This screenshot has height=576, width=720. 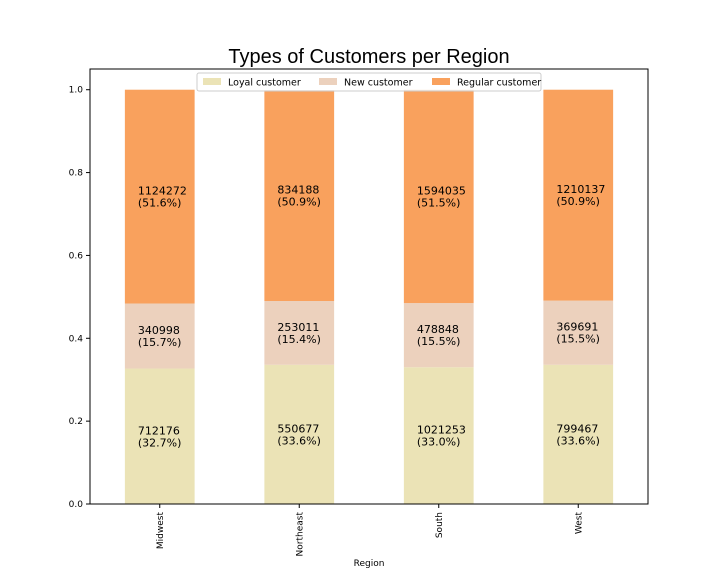 I want to click on bar-segment-south-new-customer, so click(x=438, y=335).